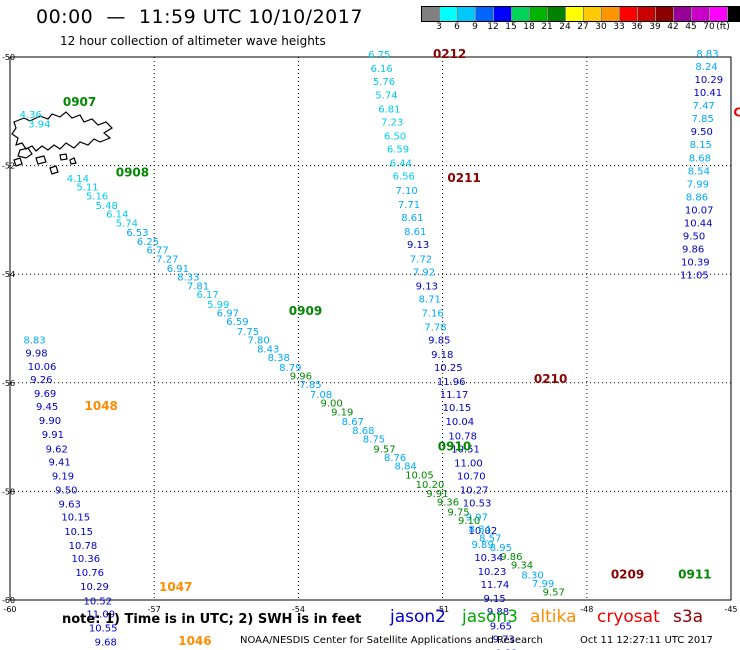 Image resolution: width=740 pixels, height=650 pixels. What do you see at coordinates (268, 349) in the screenshot?
I see `wave-height-value: 8.43` at bounding box center [268, 349].